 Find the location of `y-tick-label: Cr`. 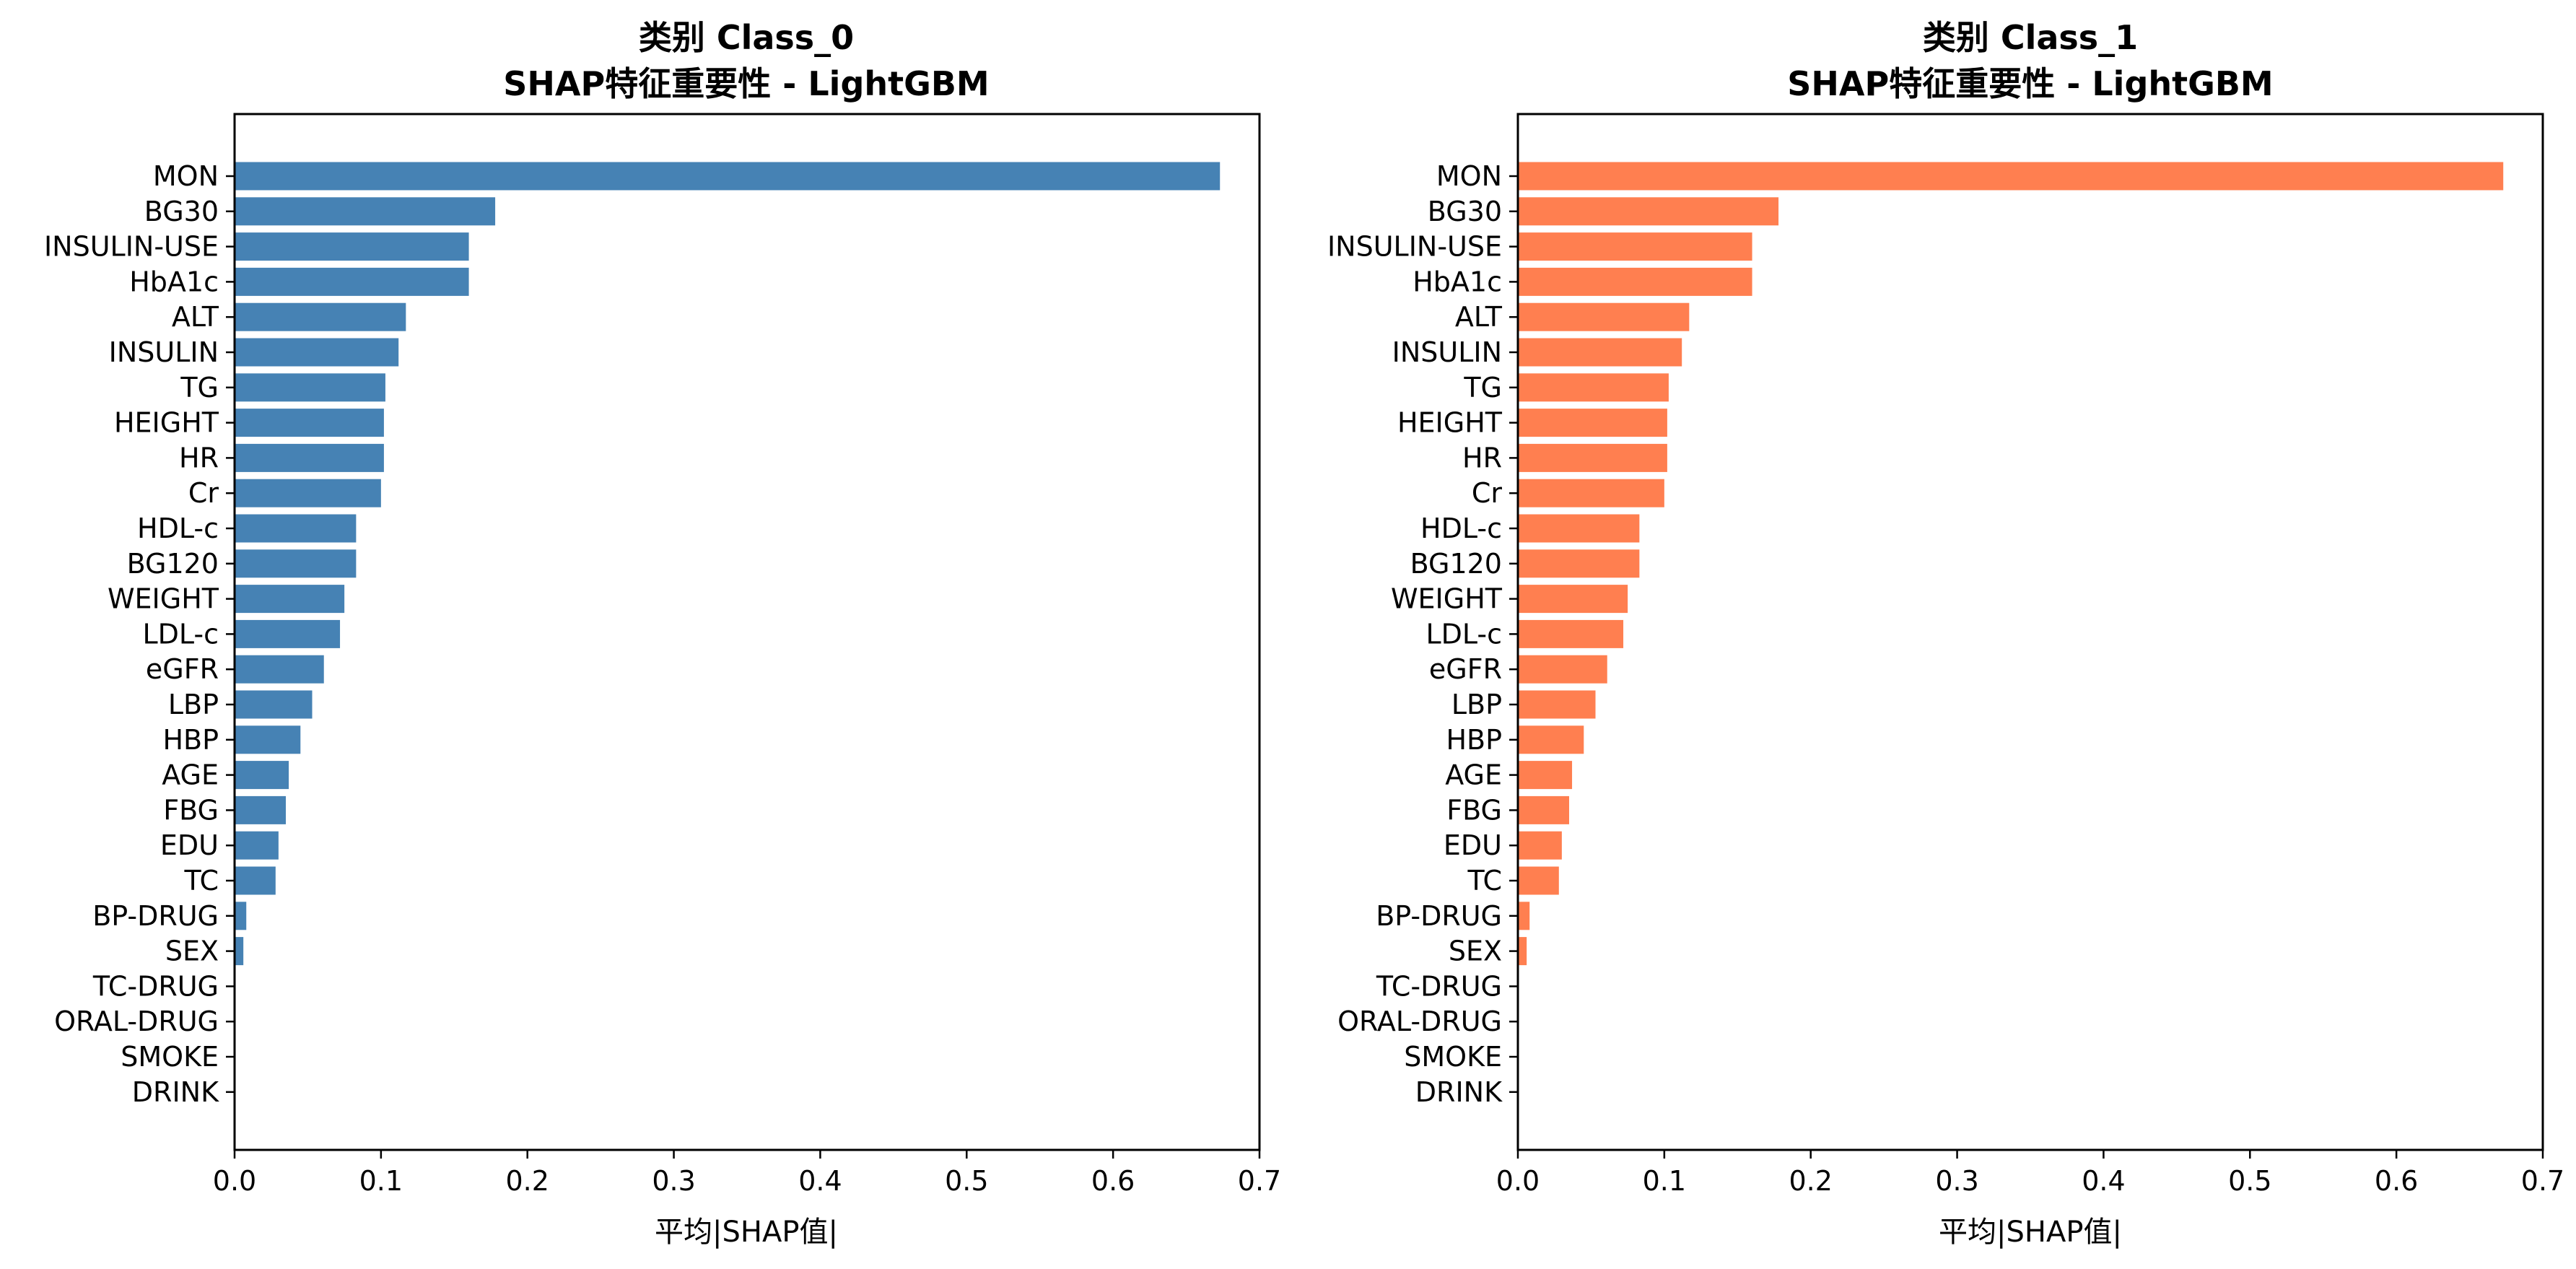

y-tick-label: Cr is located at coordinates (203, 493).